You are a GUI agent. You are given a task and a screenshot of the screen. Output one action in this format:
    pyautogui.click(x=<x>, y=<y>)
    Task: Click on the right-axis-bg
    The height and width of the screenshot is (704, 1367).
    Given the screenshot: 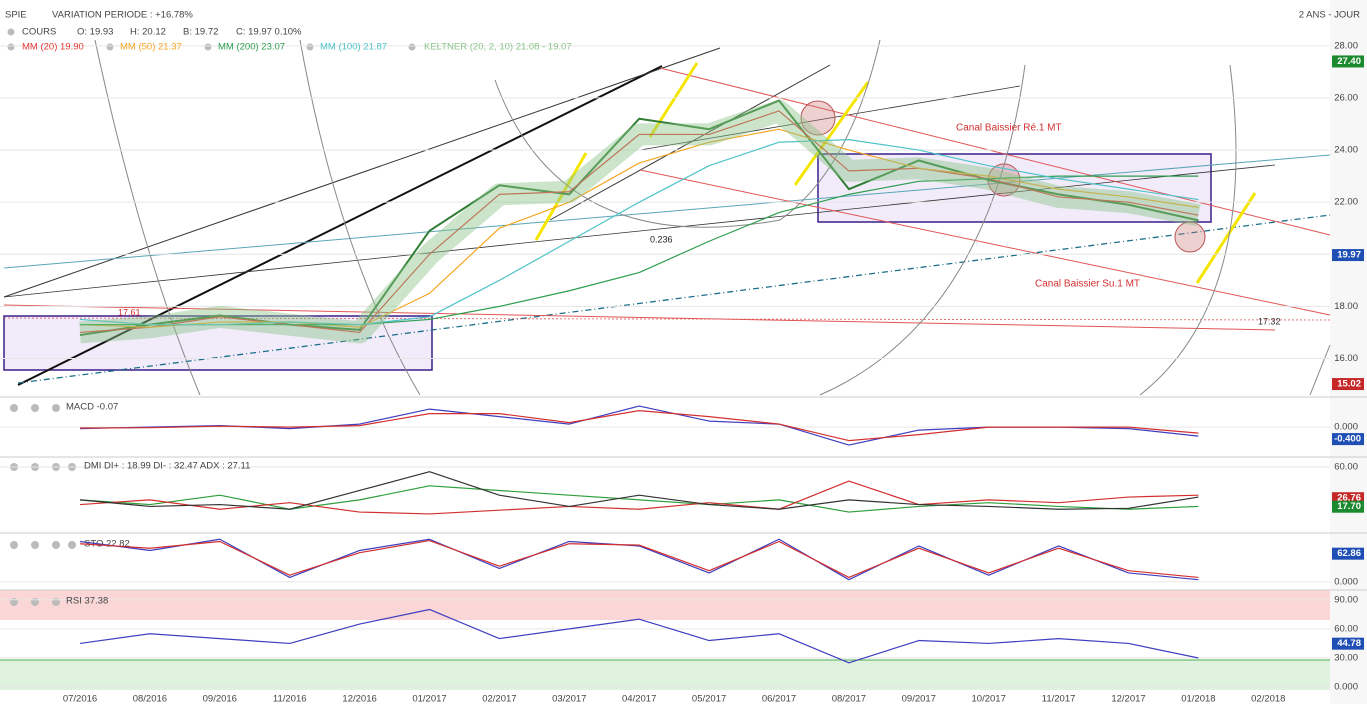 What is the action you would take?
    pyautogui.click(x=1348, y=352)
    